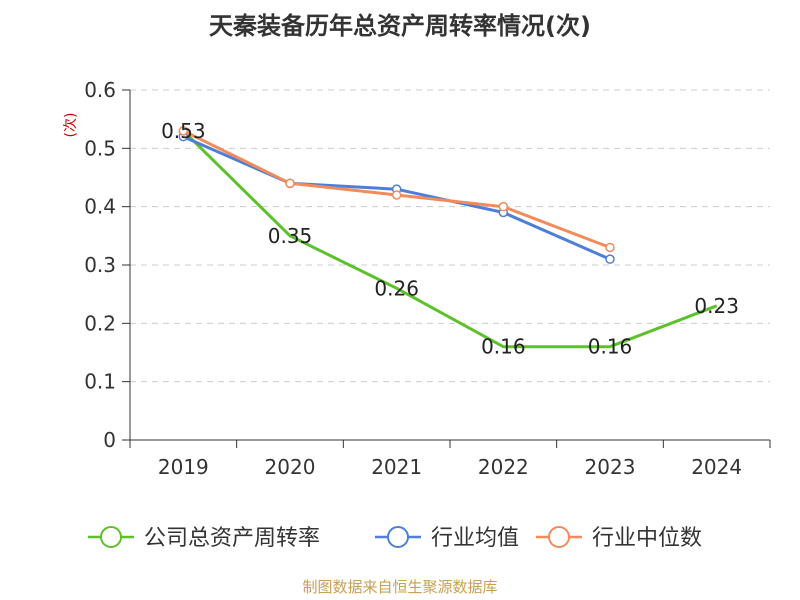 The image size is (800, 600). Describe the element at coordinates (716, 306) in the screenshot. I see `data-label: 0.23` at that location.